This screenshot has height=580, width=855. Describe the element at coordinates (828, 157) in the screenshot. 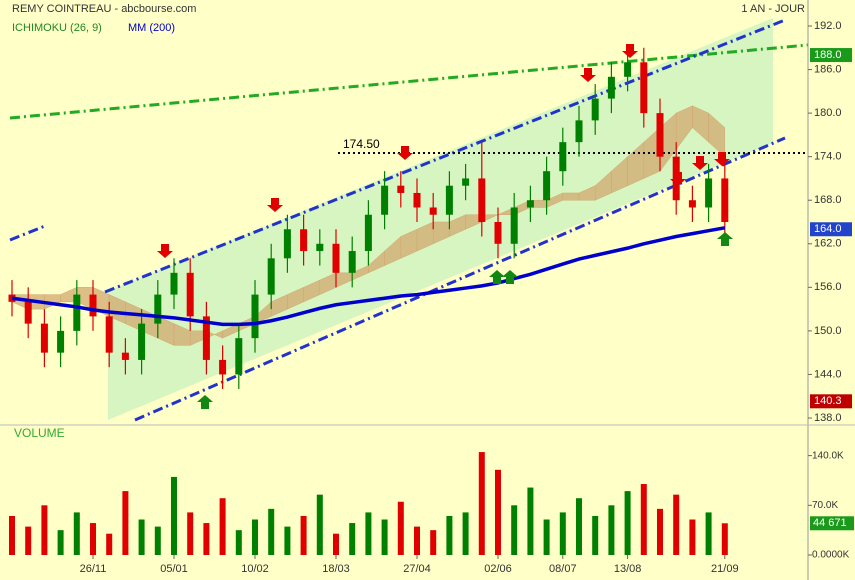

I see `y-tick-label: 174.0` at that location.